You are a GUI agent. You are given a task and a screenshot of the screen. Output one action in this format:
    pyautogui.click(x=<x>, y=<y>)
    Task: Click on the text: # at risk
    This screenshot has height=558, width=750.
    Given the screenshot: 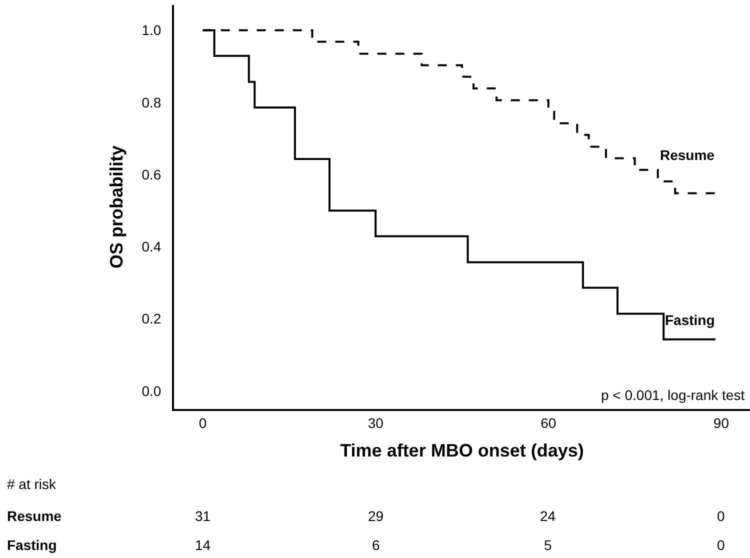 What is the action you would take?
    pyautogui.click(x=32, y=484)
    